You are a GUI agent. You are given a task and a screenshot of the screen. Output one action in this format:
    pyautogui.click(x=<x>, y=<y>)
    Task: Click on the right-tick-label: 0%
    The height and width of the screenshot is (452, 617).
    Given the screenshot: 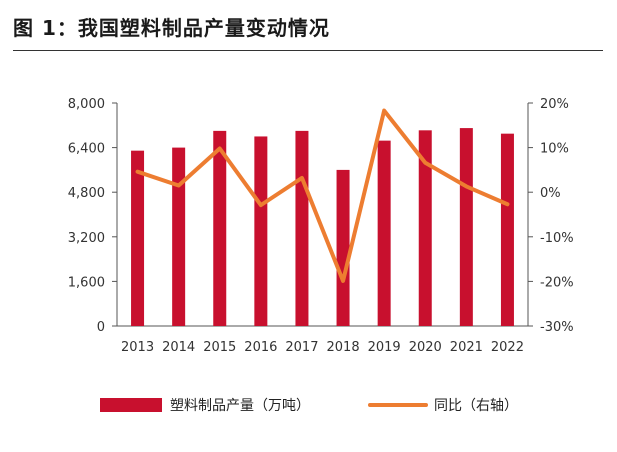 What is the action you would take?
    pyautogui.click(x=550, y=193)
    